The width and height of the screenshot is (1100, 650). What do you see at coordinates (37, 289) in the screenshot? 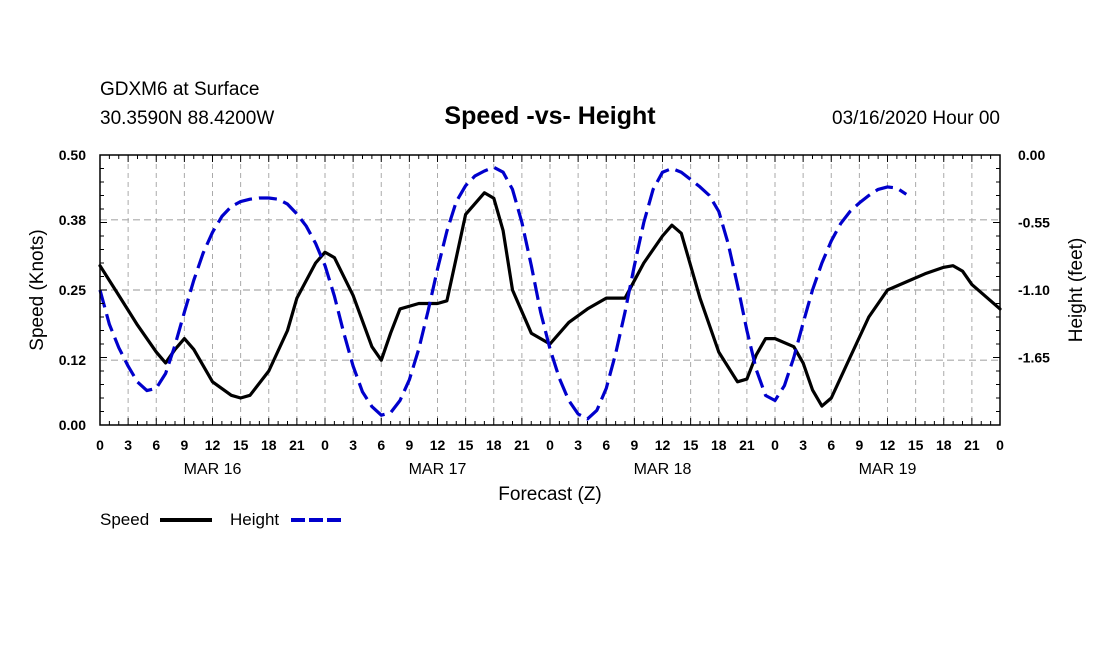
I see `y-axis-left-title: Speed (Knots)` at bounding box center [37, 289].